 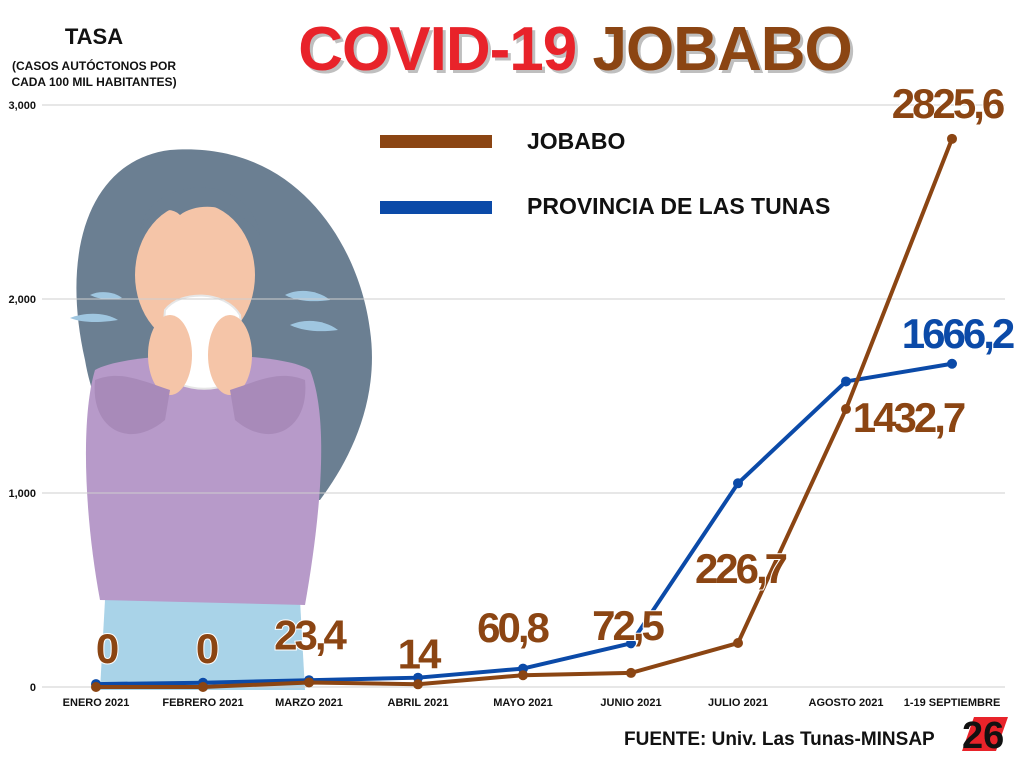 I want to click on title-part-covid: COVID-19, so click(x=437, y=49).